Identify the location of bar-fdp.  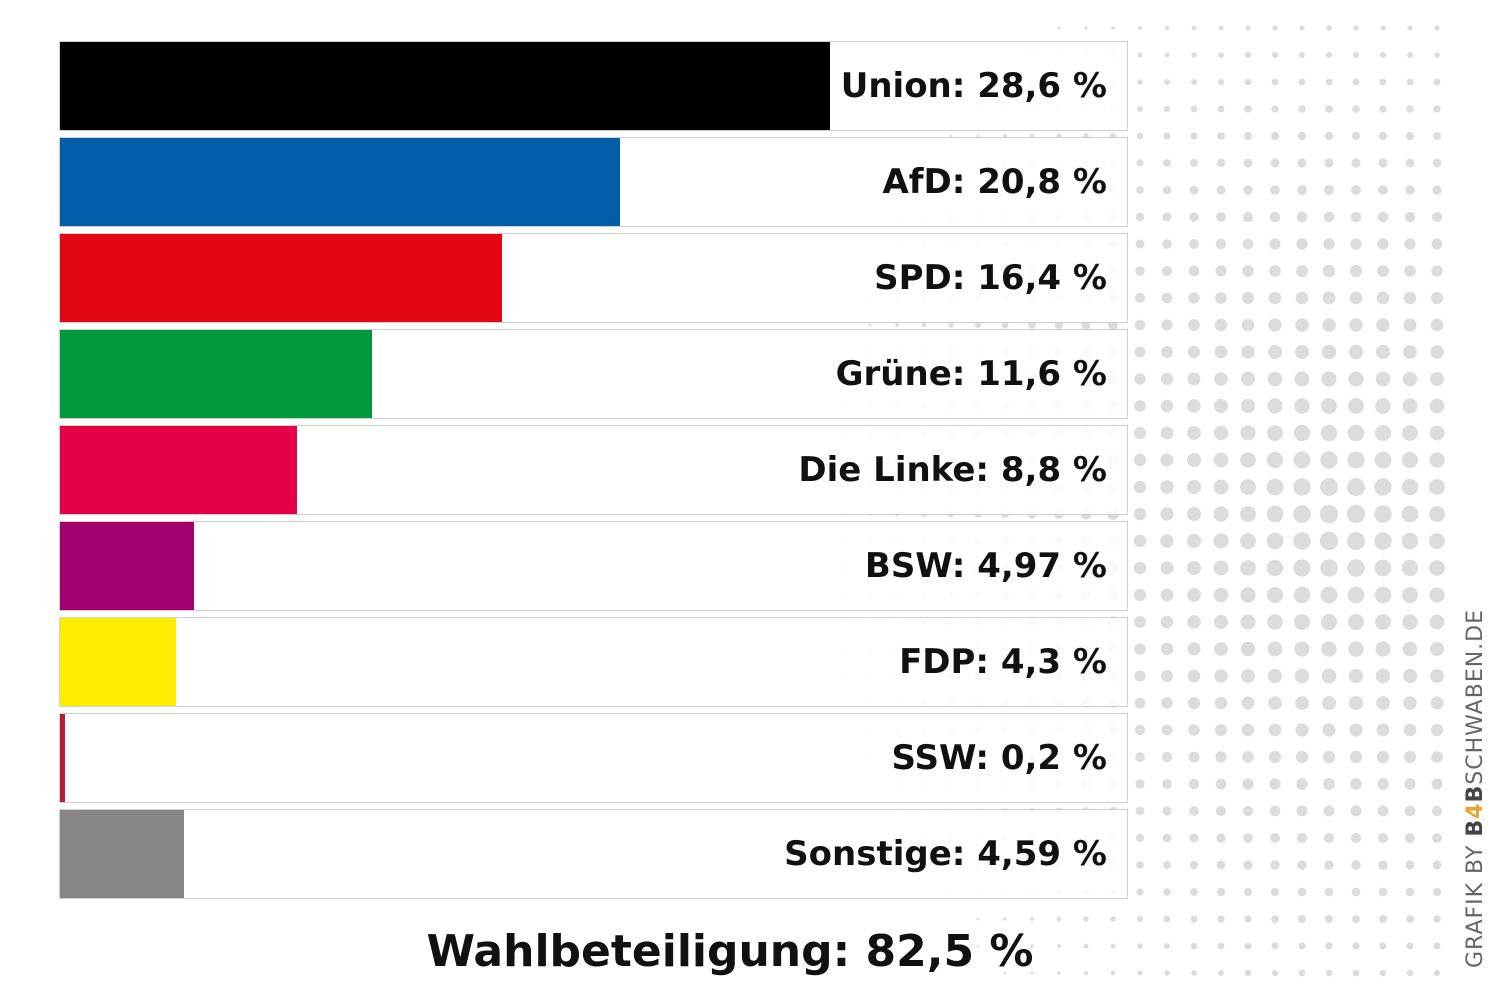
(118, 662).